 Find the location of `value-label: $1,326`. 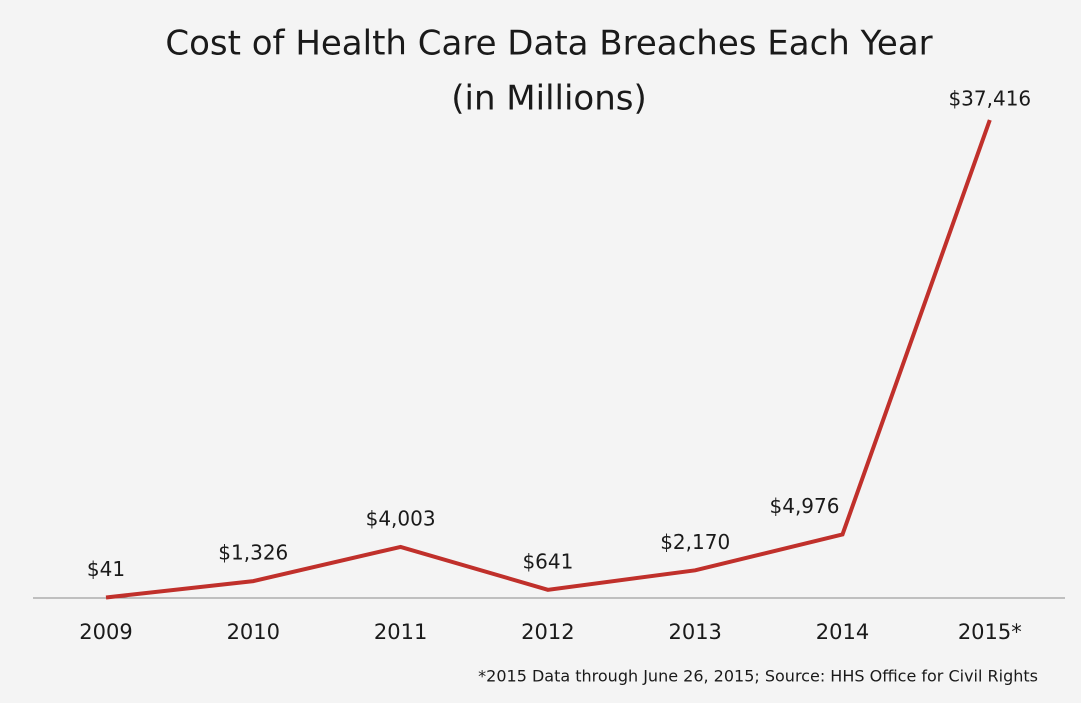

value-label: $1,326 is located at coordinates (253, 553).